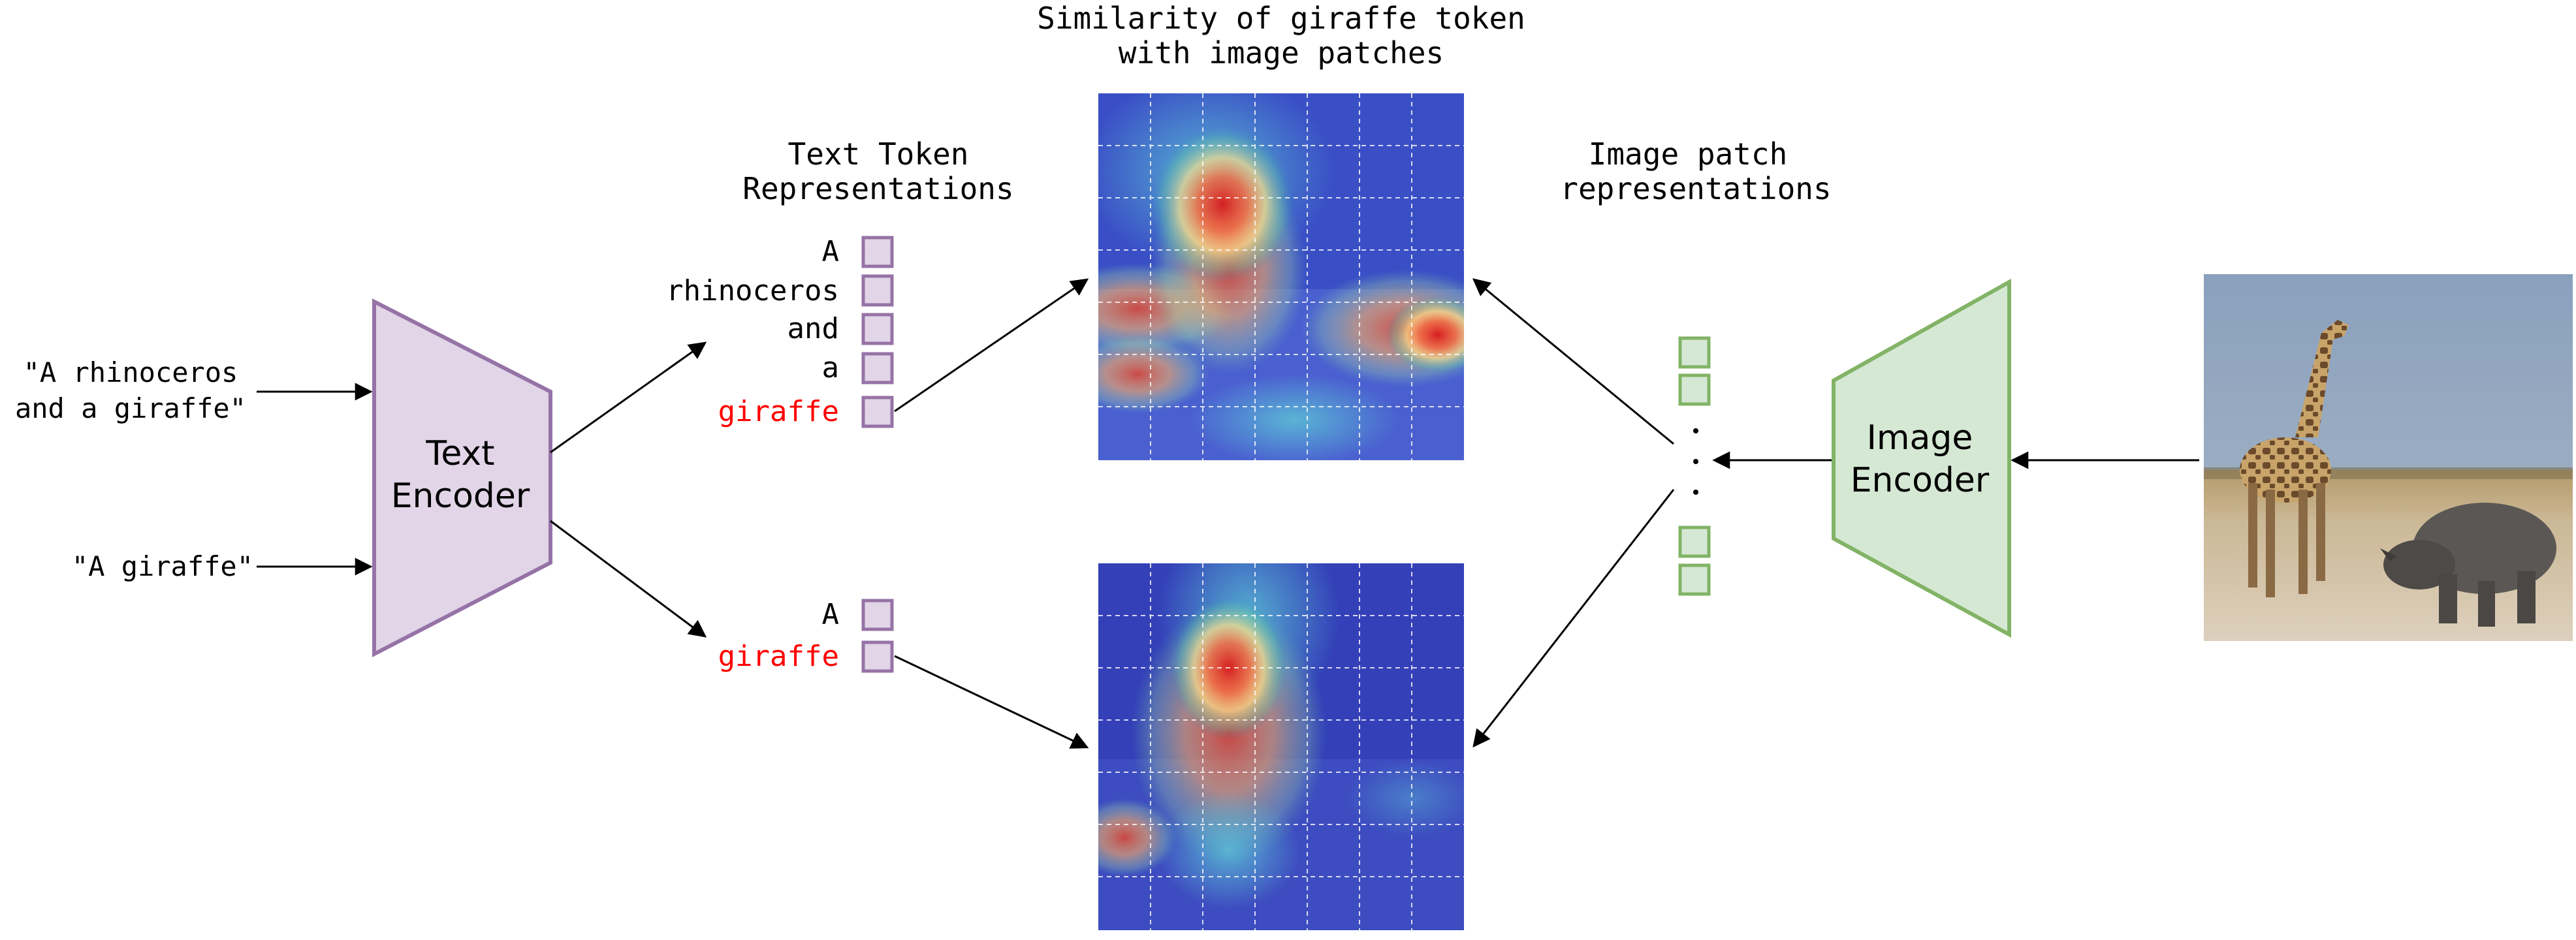 The width and height of the screenshot is (2576, 940). What do you see at coordinates (753, 290) in the screenshot?
I see `token-label: rhinoceros` at bounding box center [753, 290].